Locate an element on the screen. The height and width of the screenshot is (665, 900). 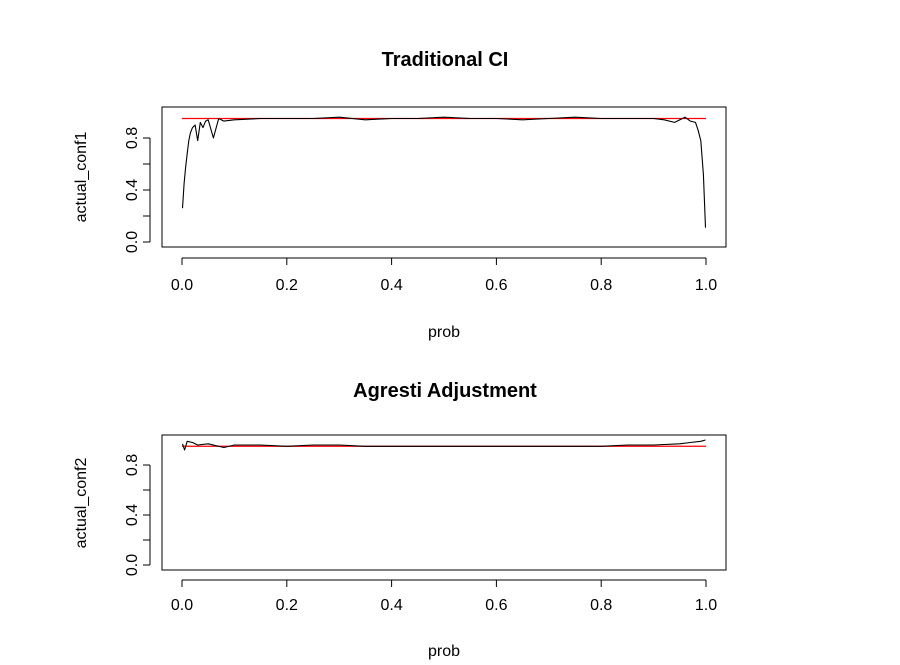
chart-title: Traditional CI is located at coordinates (445, 60).